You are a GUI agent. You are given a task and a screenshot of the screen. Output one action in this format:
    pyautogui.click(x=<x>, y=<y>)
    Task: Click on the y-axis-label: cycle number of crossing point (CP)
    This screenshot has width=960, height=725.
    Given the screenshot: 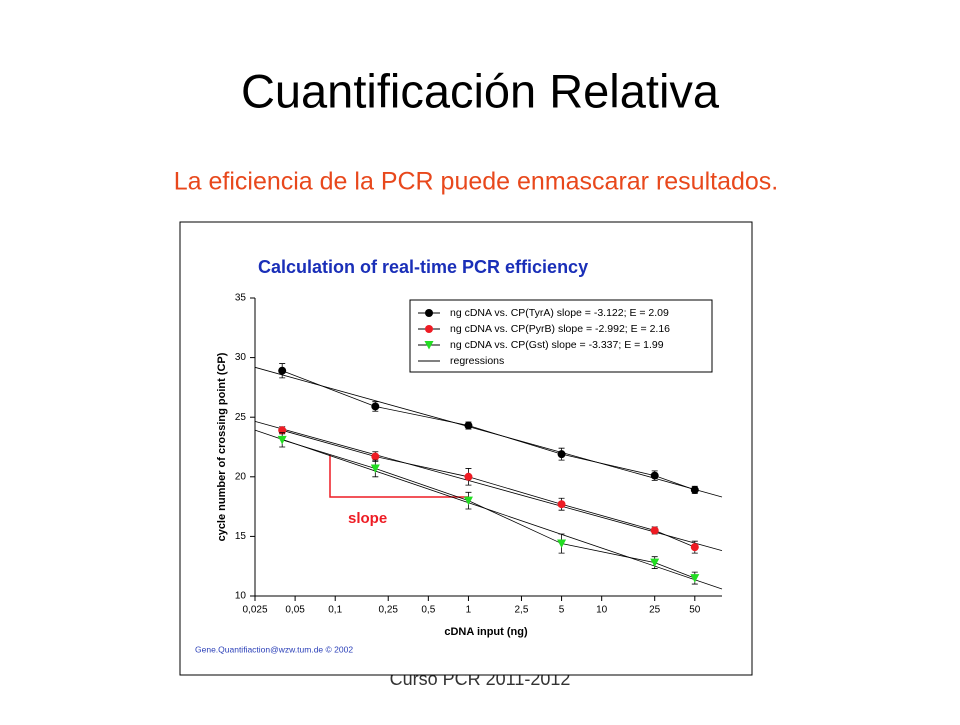 What is the action you would take?
    pyautogui.click(x=222, y=446)
    